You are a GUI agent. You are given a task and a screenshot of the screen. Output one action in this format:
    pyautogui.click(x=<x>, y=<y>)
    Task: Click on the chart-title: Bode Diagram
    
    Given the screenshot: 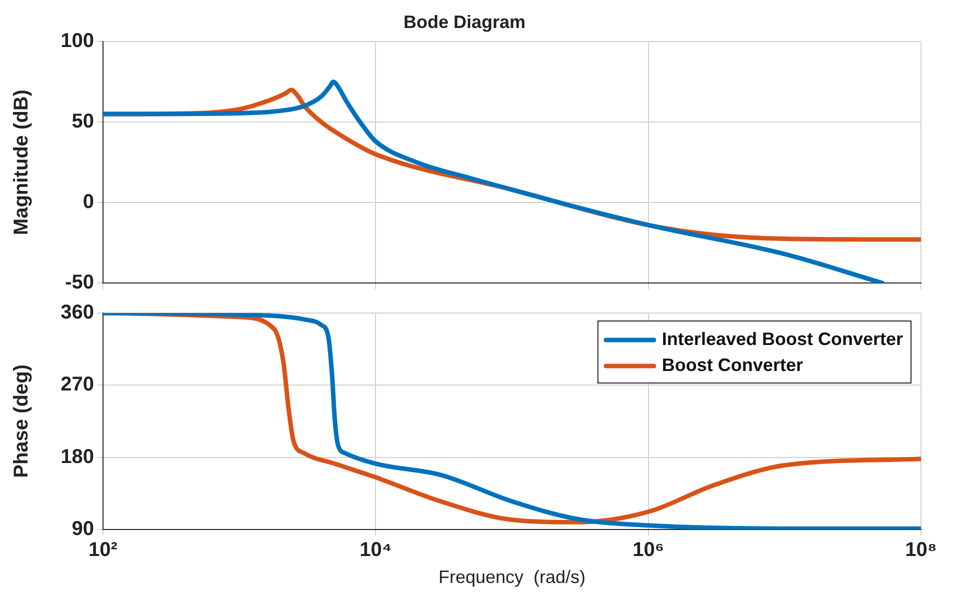 What is the action you would take?
    pyautogui.click(x=464, y=22)
    